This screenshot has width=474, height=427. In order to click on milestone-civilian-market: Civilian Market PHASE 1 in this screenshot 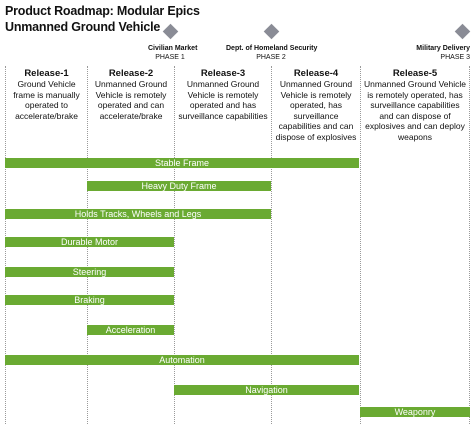, I will do `click(173, 42)`.